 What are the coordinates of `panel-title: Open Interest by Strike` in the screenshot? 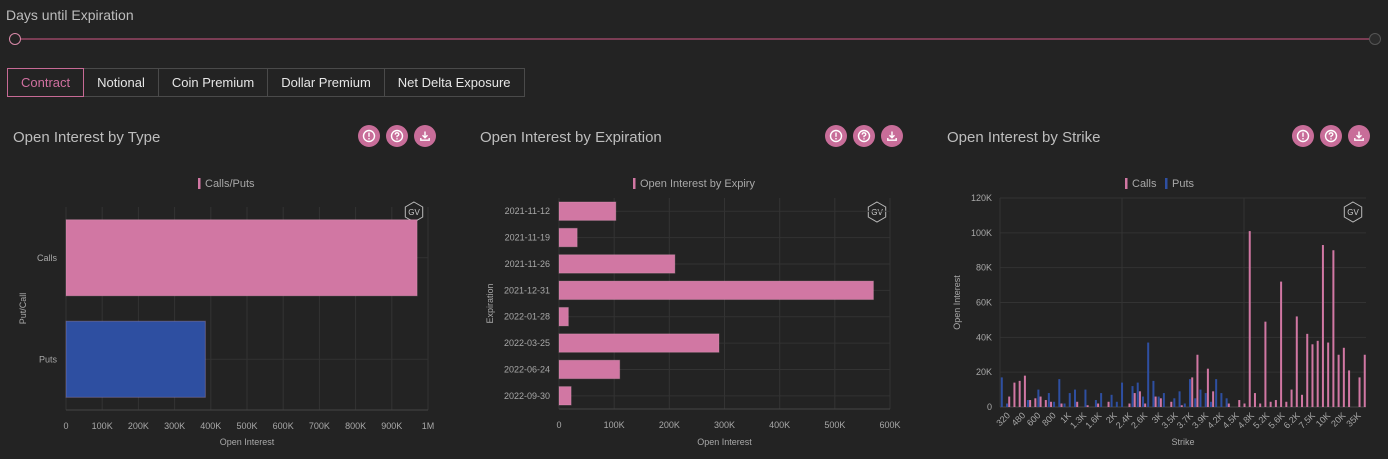 It's located at (1024, 137).